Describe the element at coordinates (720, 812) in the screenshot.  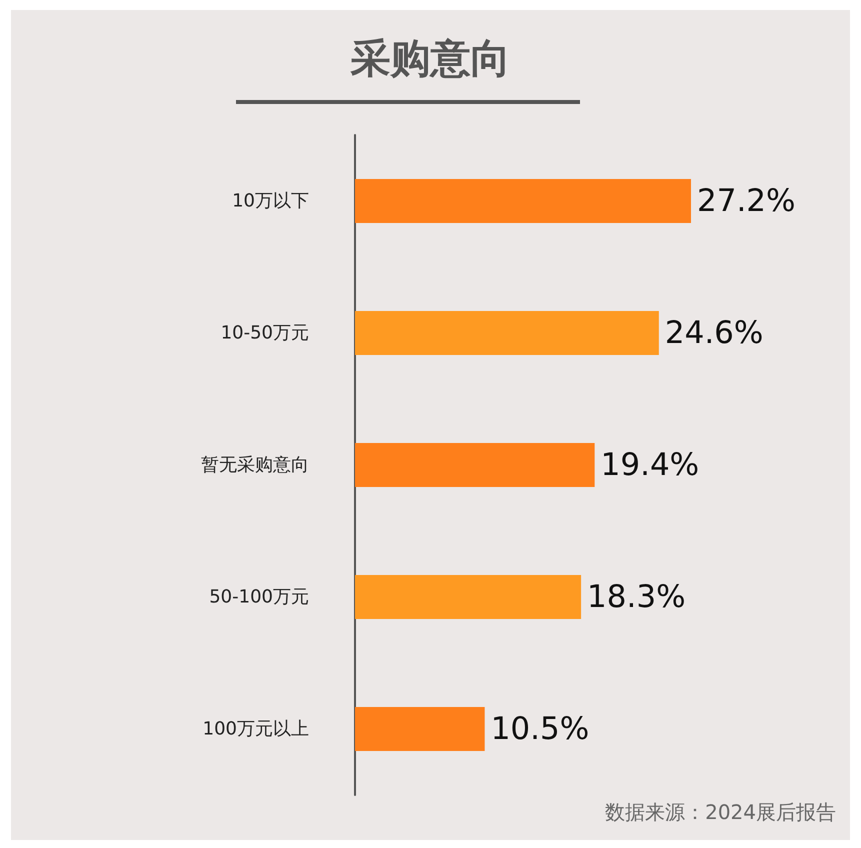
I see `source-note: 数据来源：2024展后报告` at that location.